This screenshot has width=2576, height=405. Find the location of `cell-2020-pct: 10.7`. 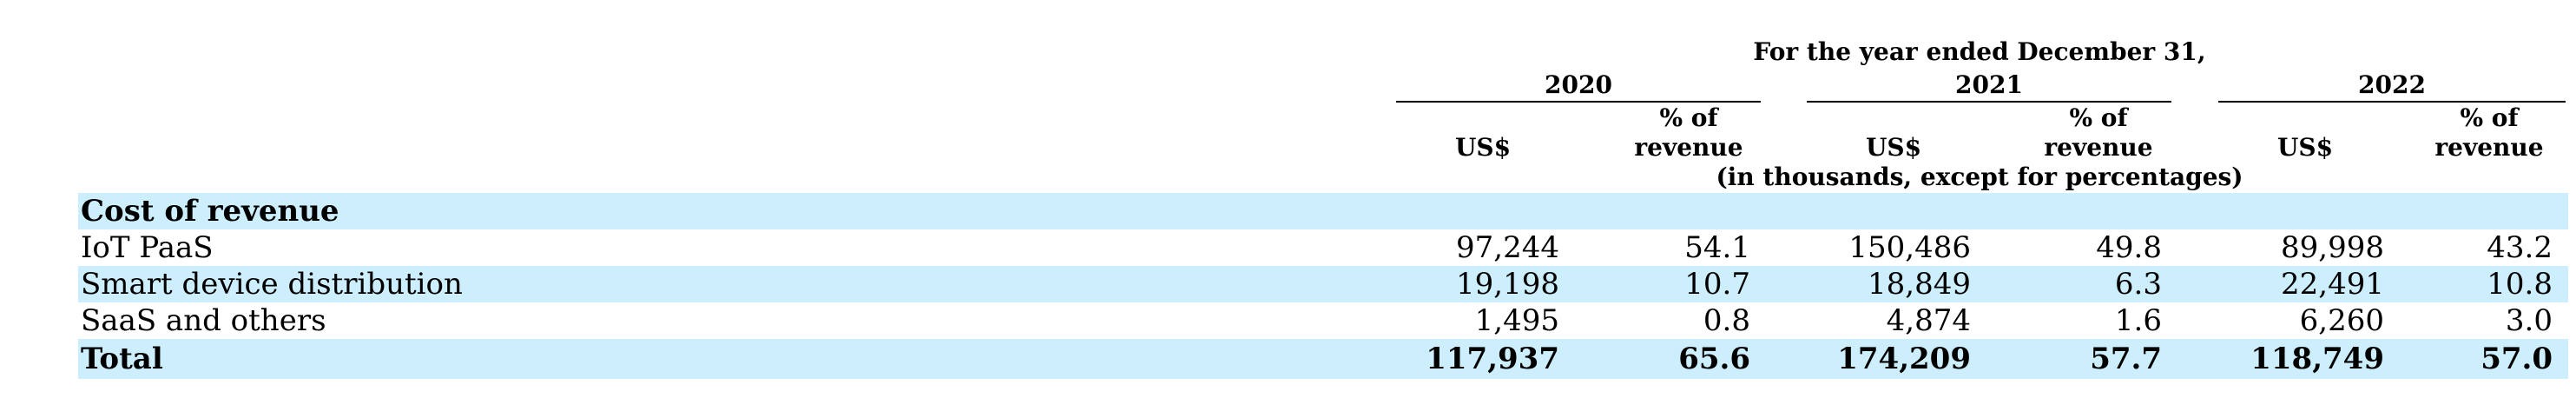

cell-2020-pct: 10.7 is located at coordinates (1717, 284).